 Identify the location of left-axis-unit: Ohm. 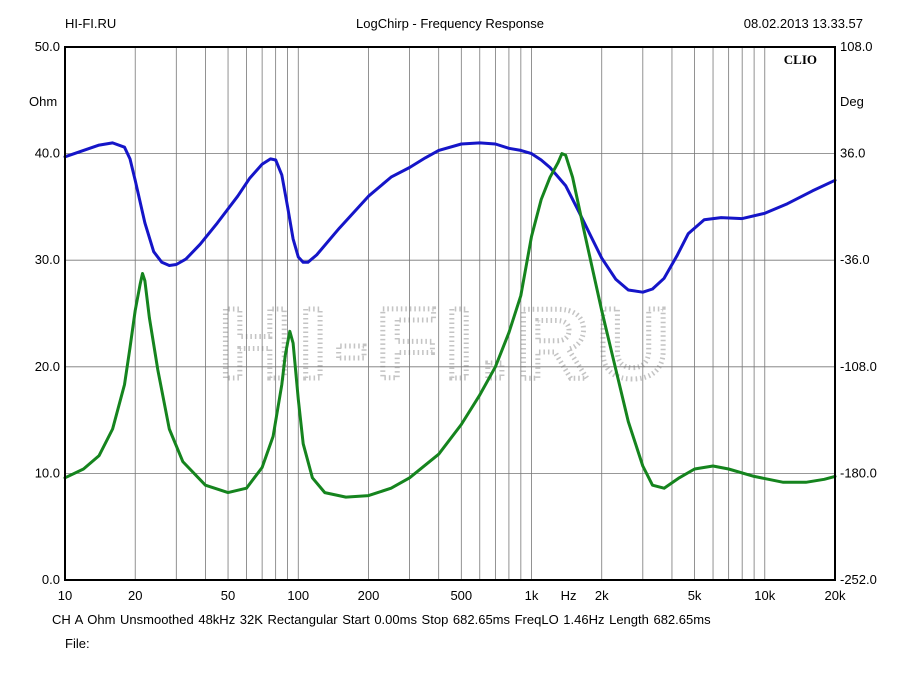
(43, 101).